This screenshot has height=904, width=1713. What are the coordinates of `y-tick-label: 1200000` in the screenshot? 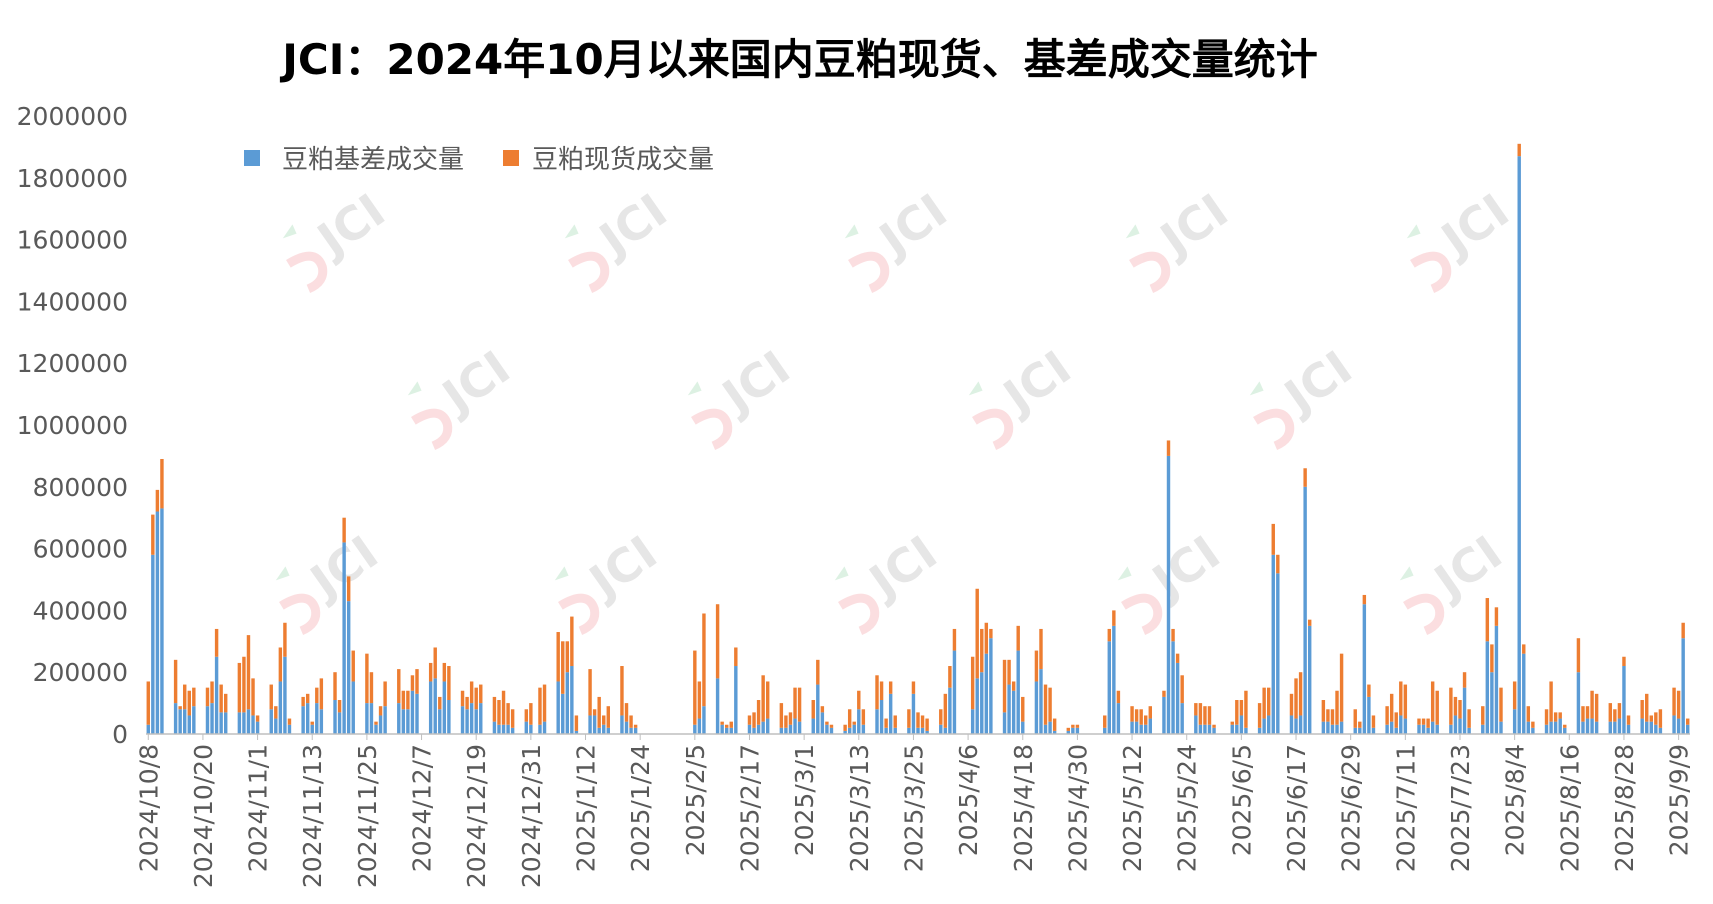 It's located at (72, 363).